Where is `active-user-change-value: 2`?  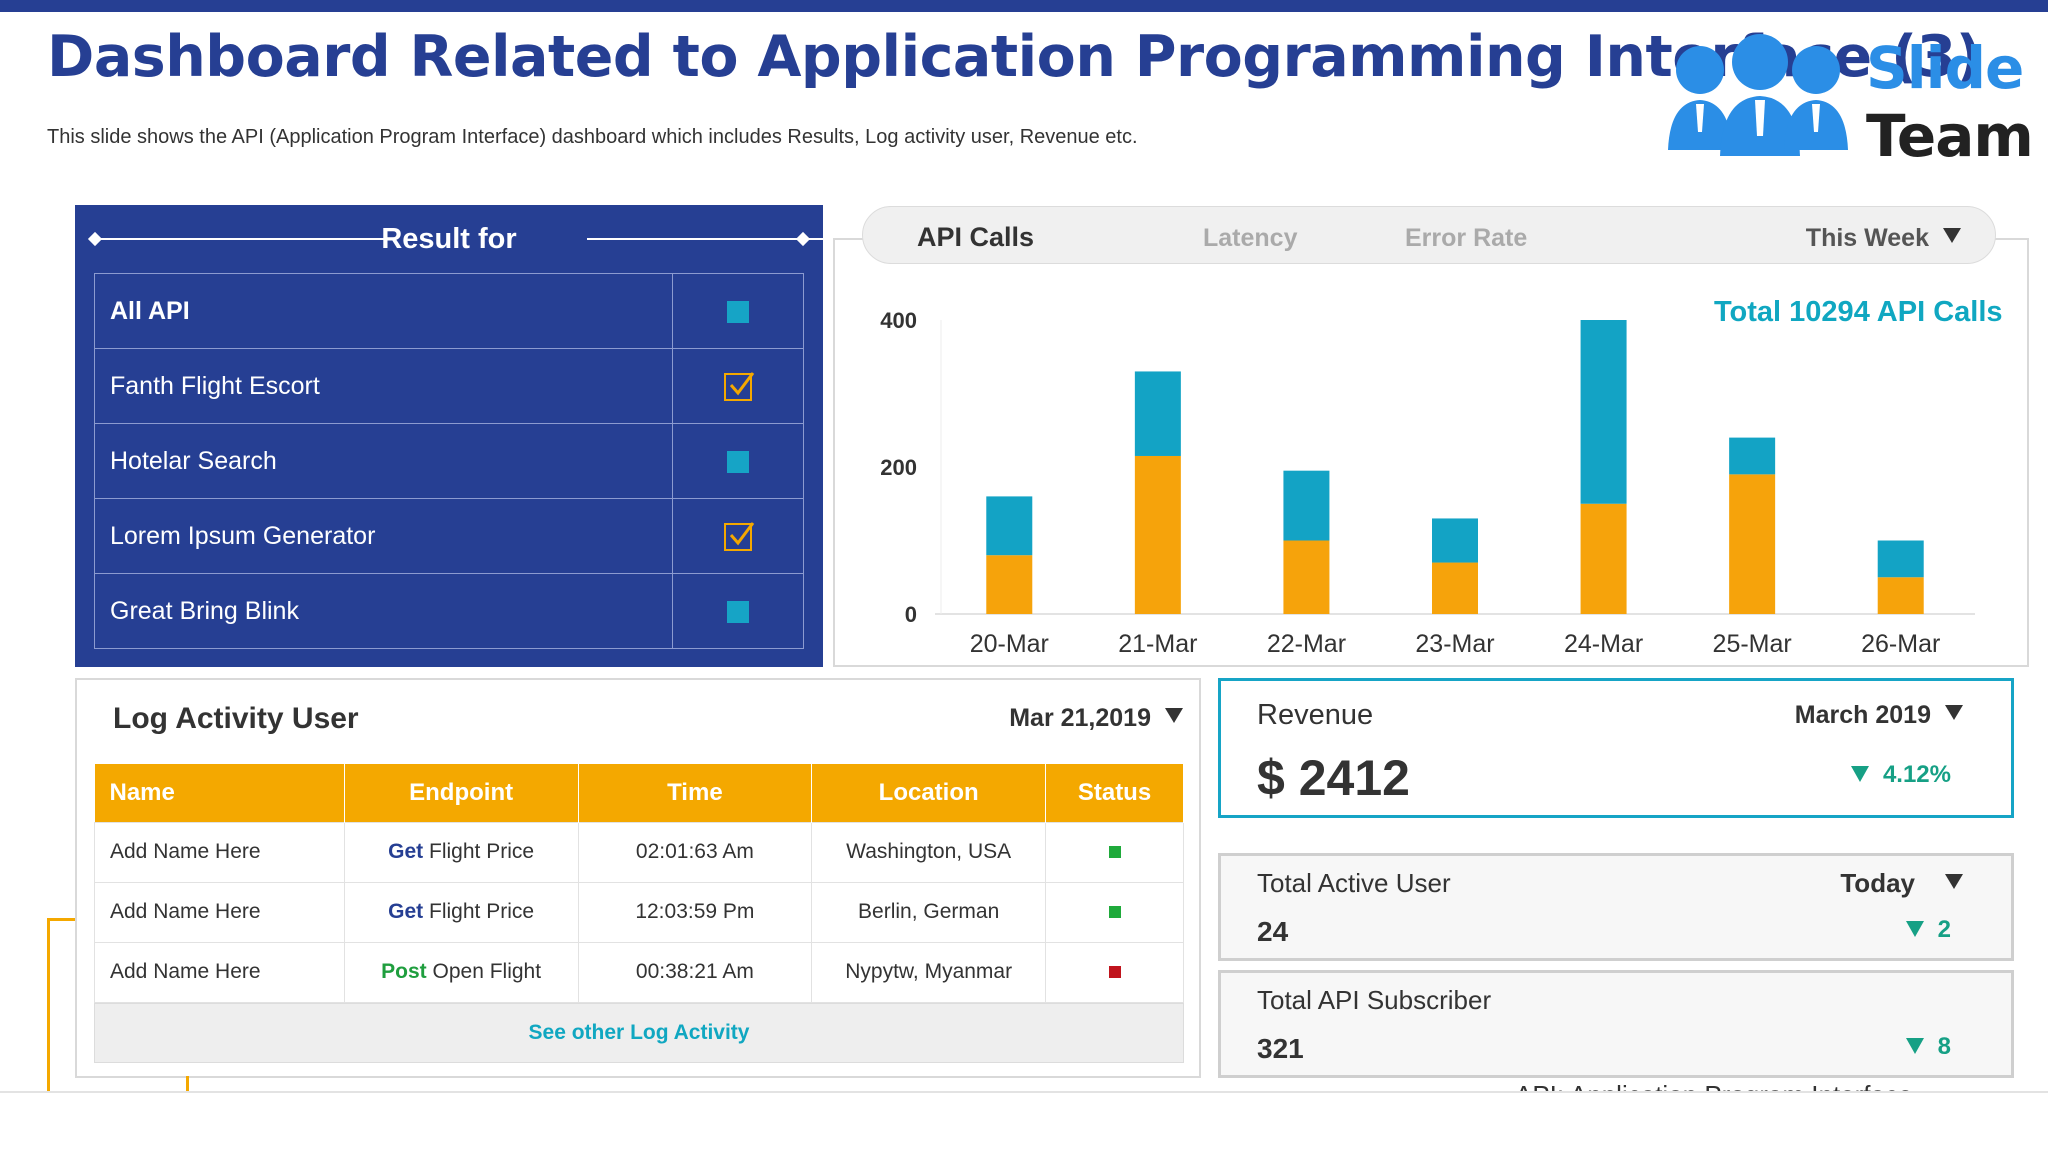
active-user-change-value: 2 is located at coordinates (1944, 929).